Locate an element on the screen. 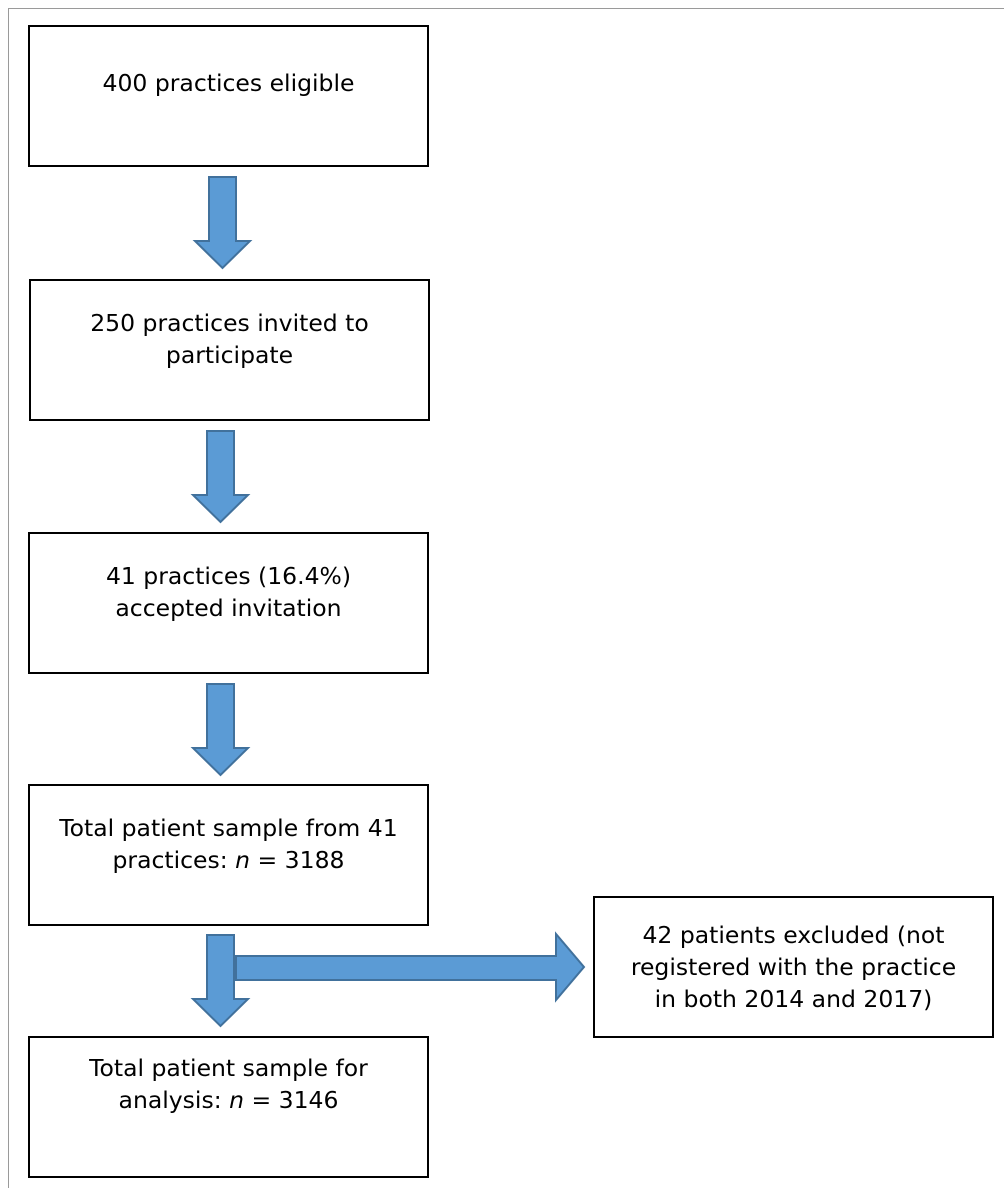 This screenshot has height=1188, width=1005. box-practices-accepted: 41 practices (16.4%) accepted invitation is located at coordinates (228, 603).